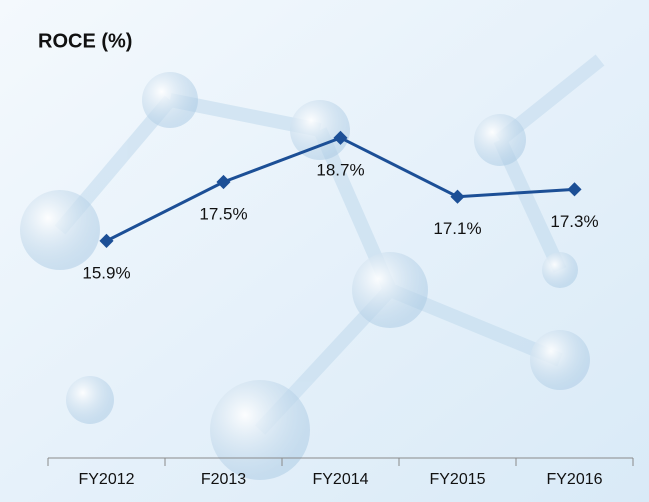  What do you see at coordinates (574, 479) in the screenshot?
I see `x-tick-label: FY2016` at bounding box center [574, 479].